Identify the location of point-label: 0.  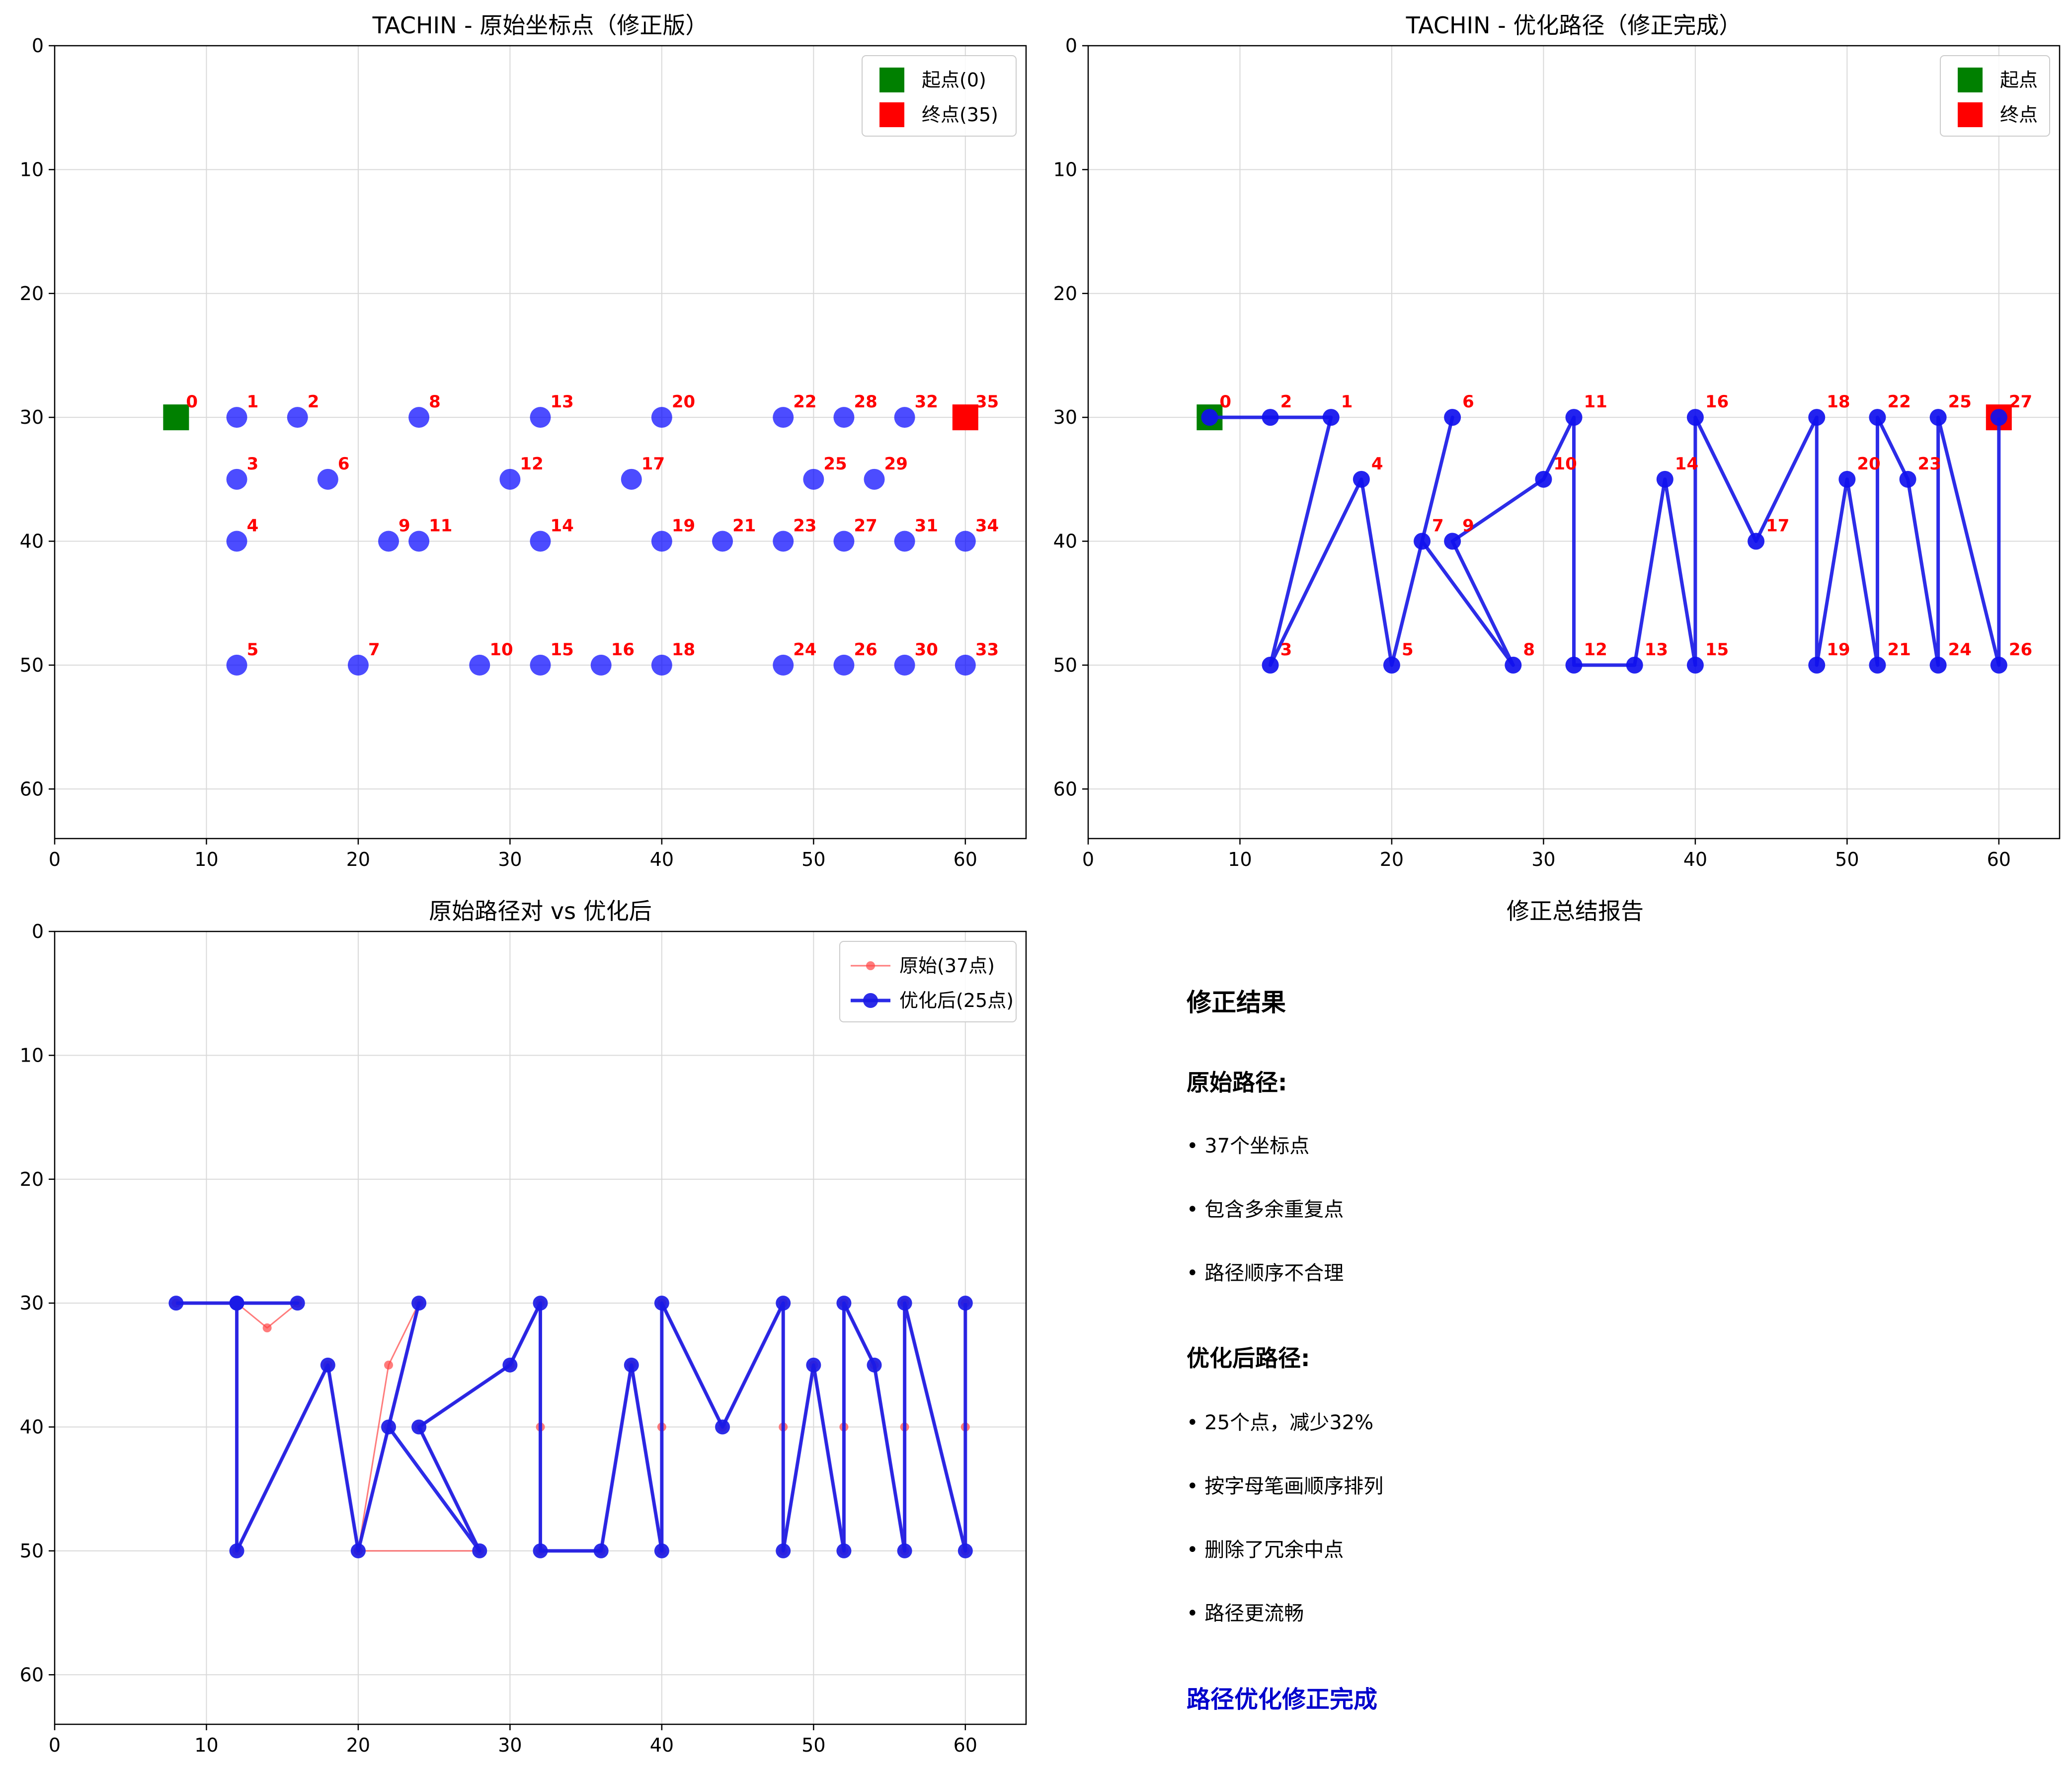
(192, 402).